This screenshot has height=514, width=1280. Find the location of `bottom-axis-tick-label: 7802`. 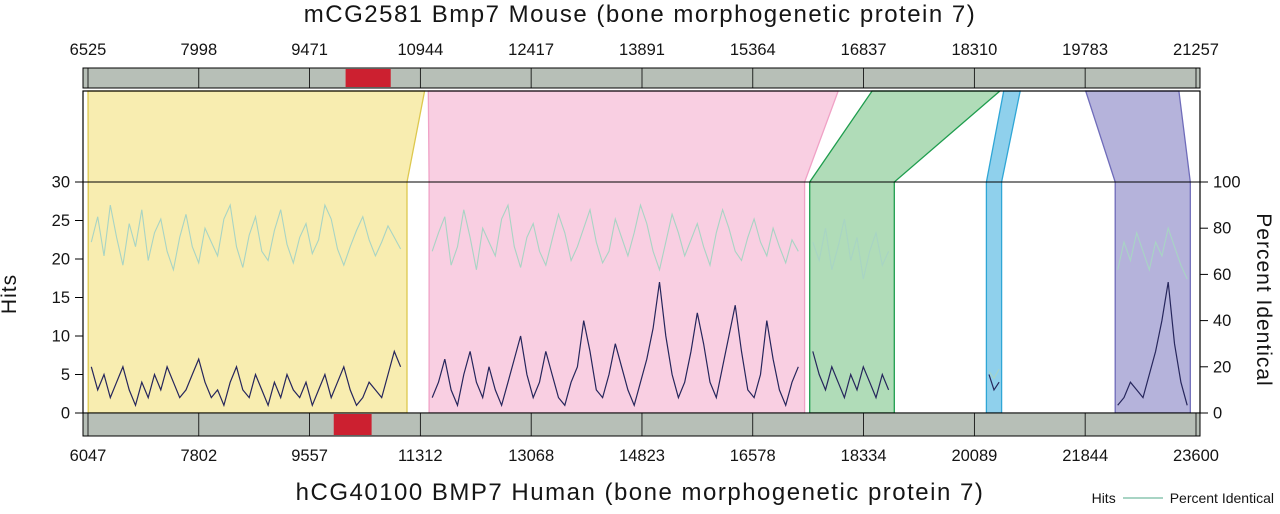

bottom-axis-tick-label: 7802 is located at coordinates (198, 456).